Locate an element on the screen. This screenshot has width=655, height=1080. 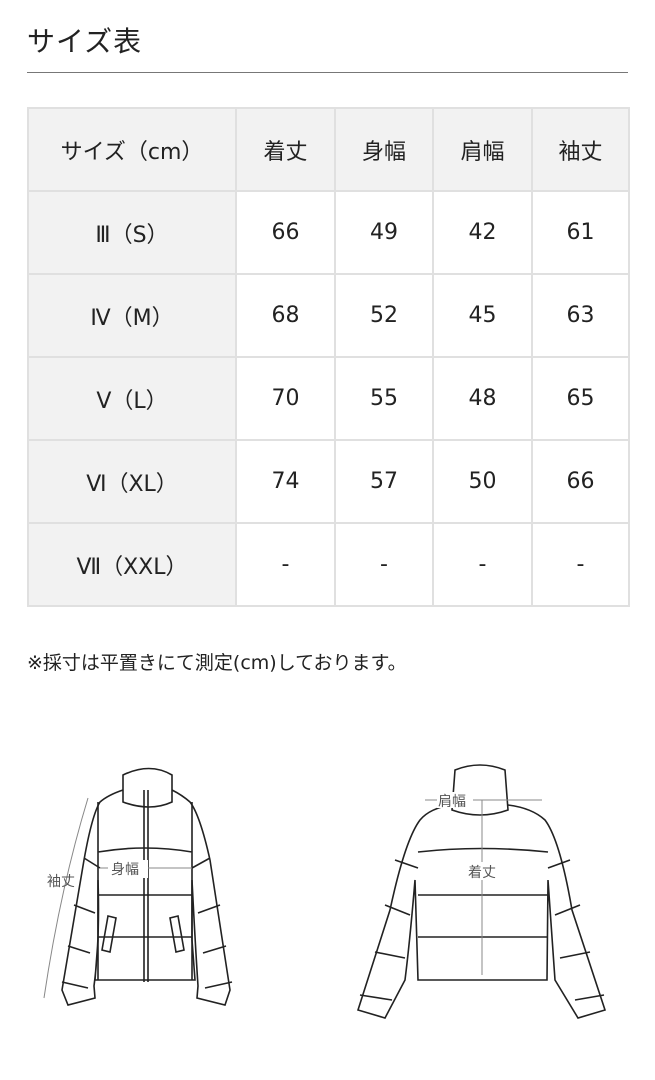
measurement-cell: 70 is located at coordinates (285, 398).